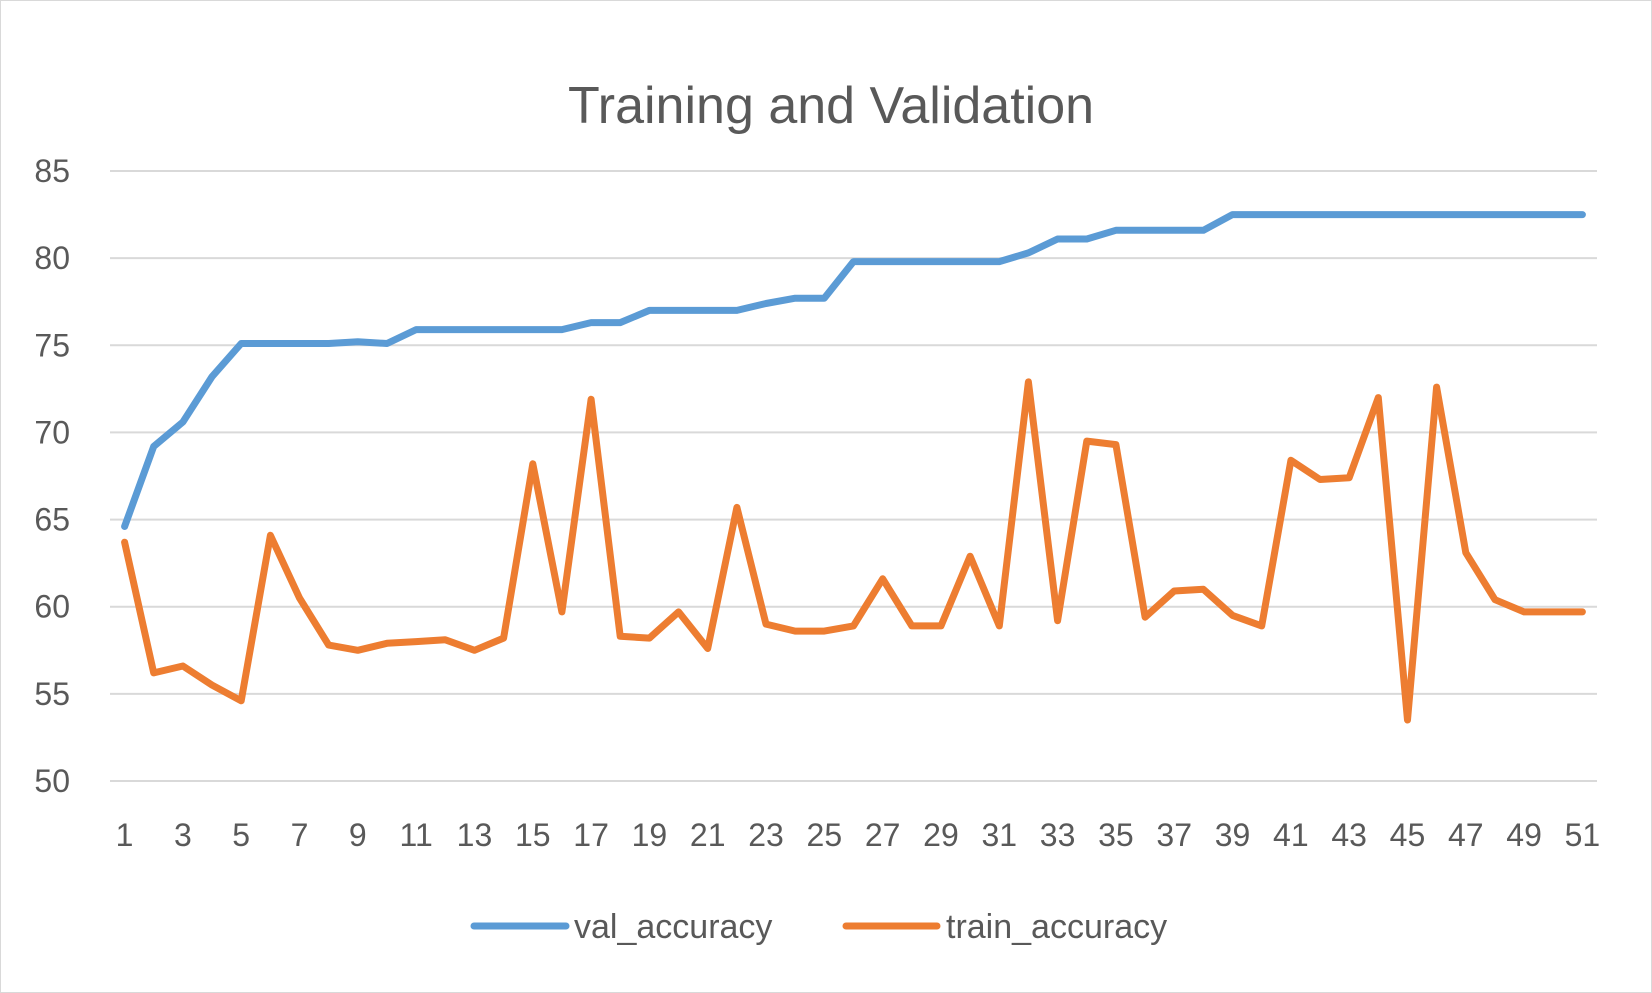  Describe the element at coordinates (1116, 835) in the screenshot. I see `x-tick-label: 35` at that location.